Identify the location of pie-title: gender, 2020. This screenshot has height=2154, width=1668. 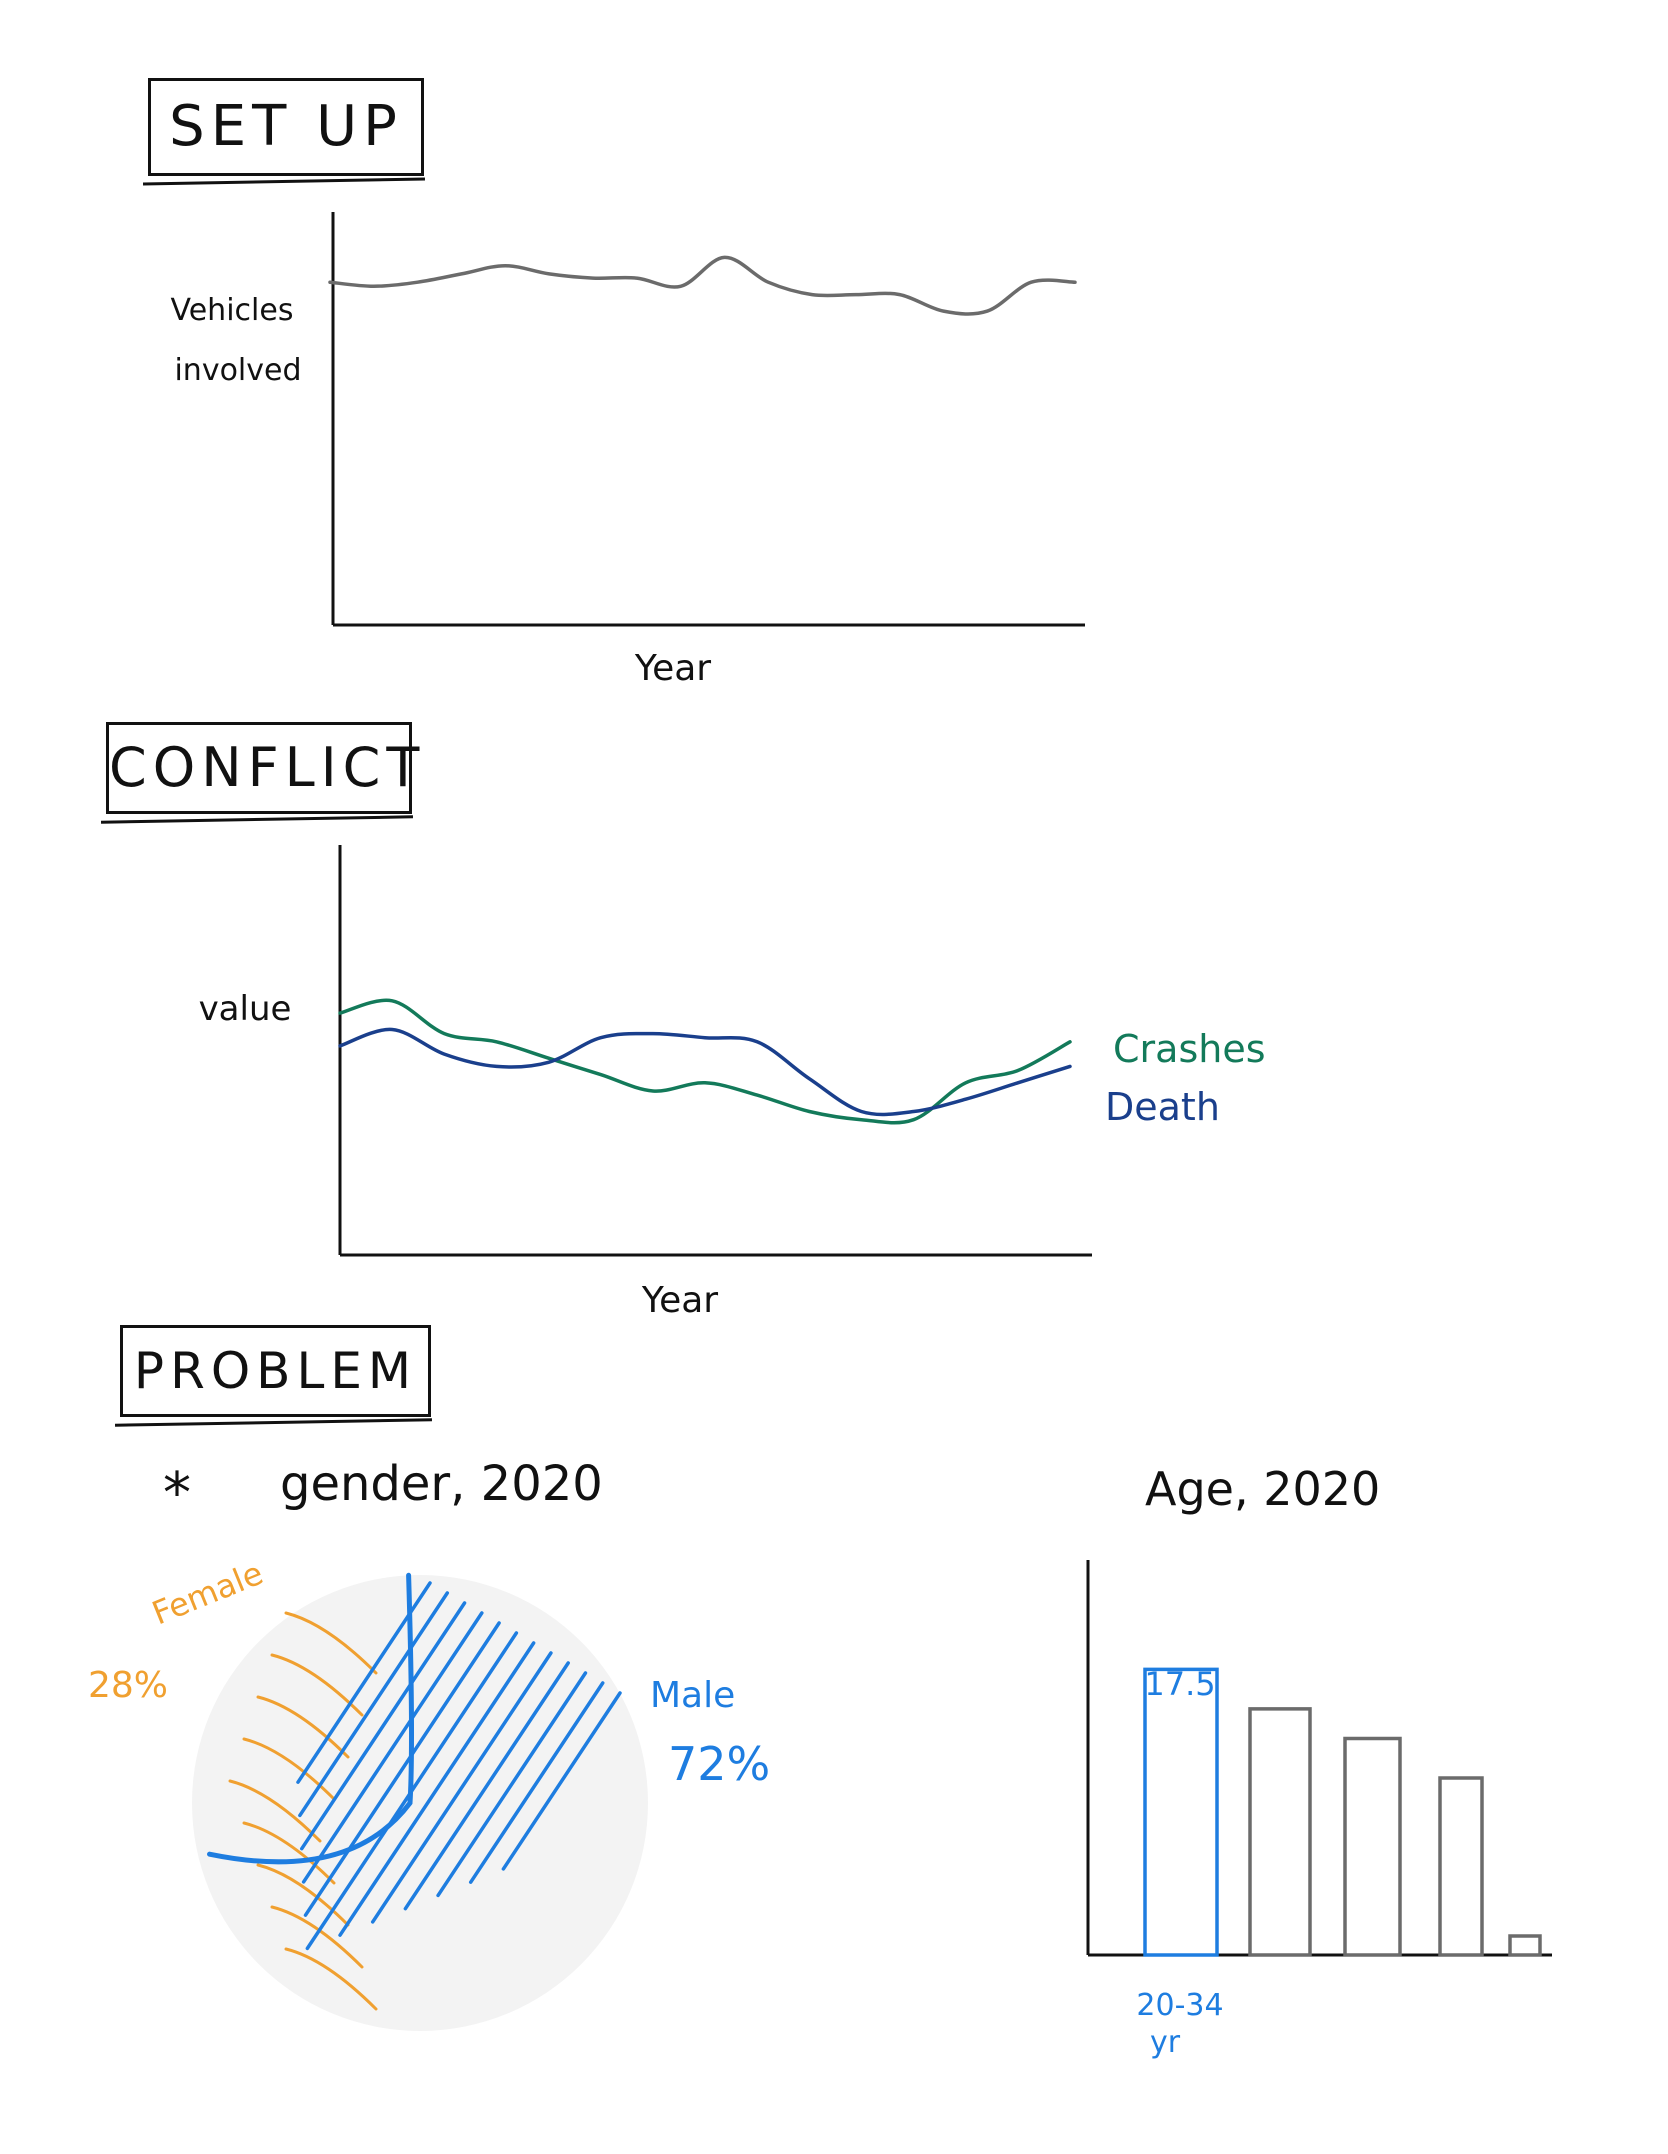
(441, 1484).